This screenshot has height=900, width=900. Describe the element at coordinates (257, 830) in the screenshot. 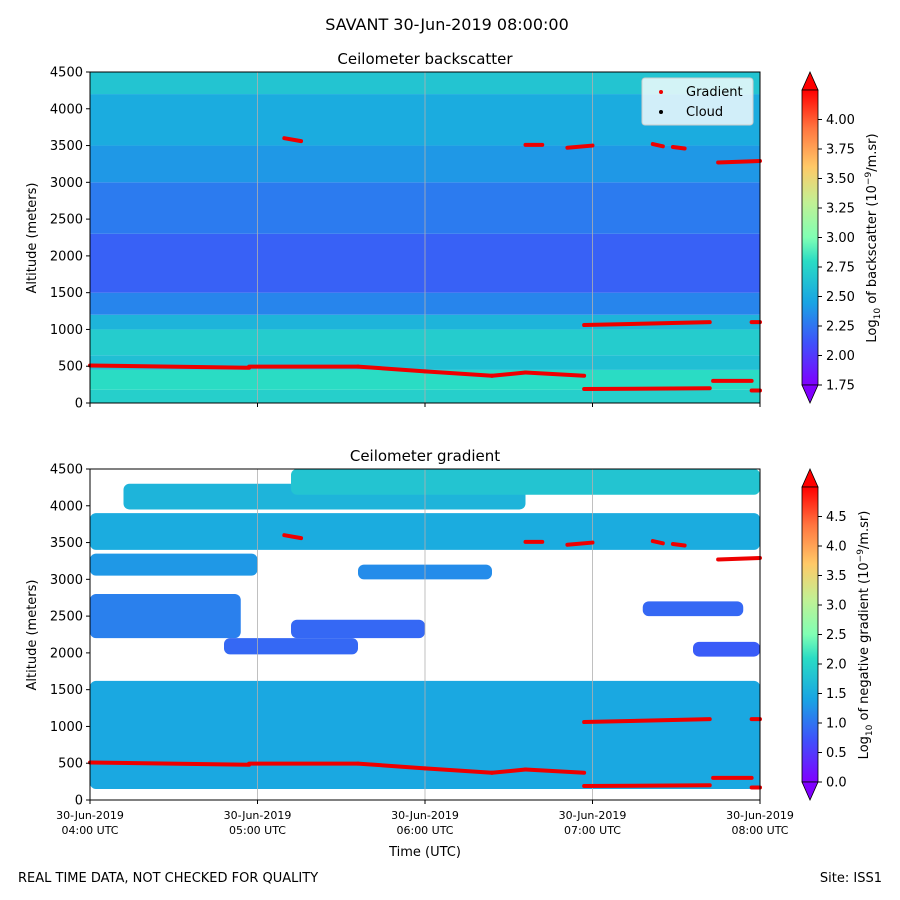

I see `x-tick-time: 05:00 UTC` at that location.